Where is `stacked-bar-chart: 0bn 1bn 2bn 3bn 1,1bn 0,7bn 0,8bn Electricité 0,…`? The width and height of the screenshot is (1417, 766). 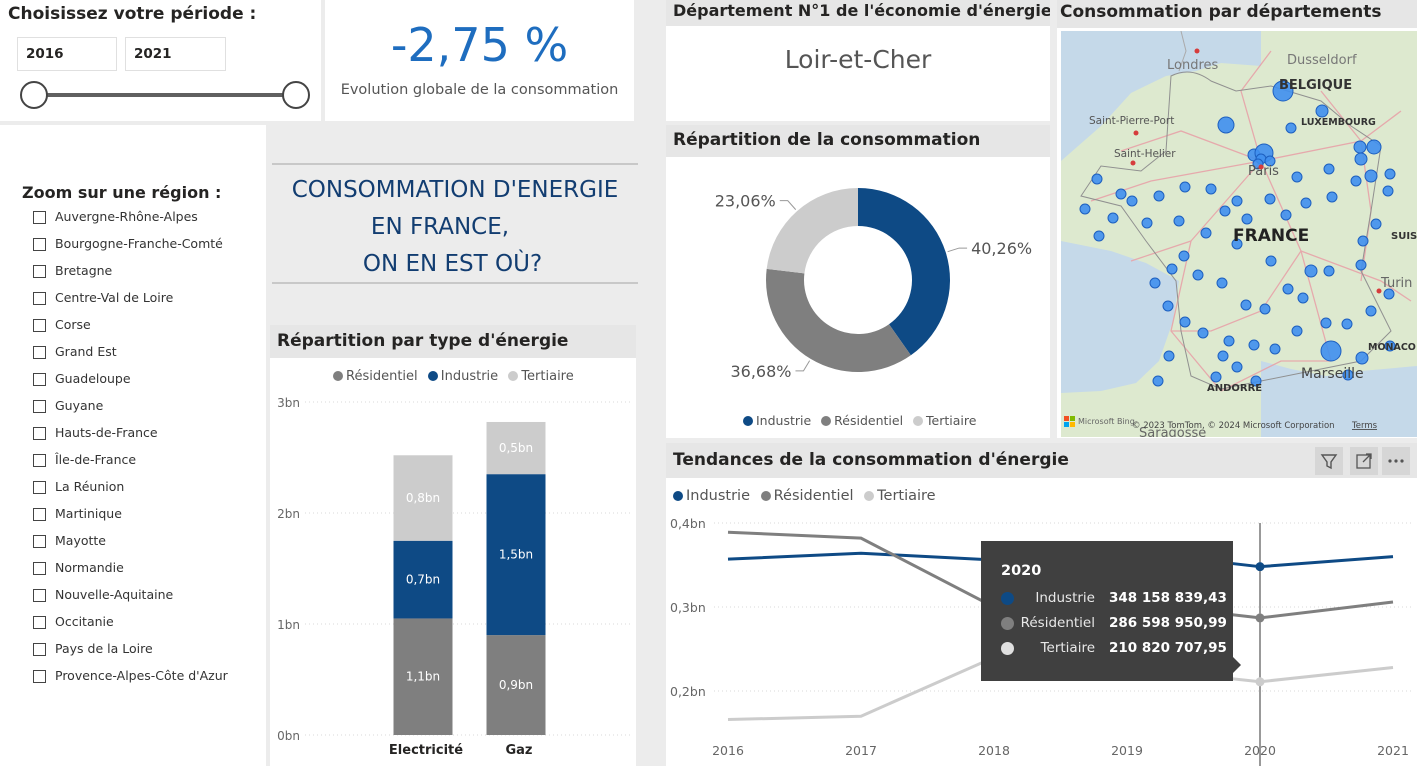 stacked-bar-chart: 0bn 1bn 2bn 3bn 1,1bn 0,7bn 0,8bn Electricité 0,… is located at coordinates (453, 545).